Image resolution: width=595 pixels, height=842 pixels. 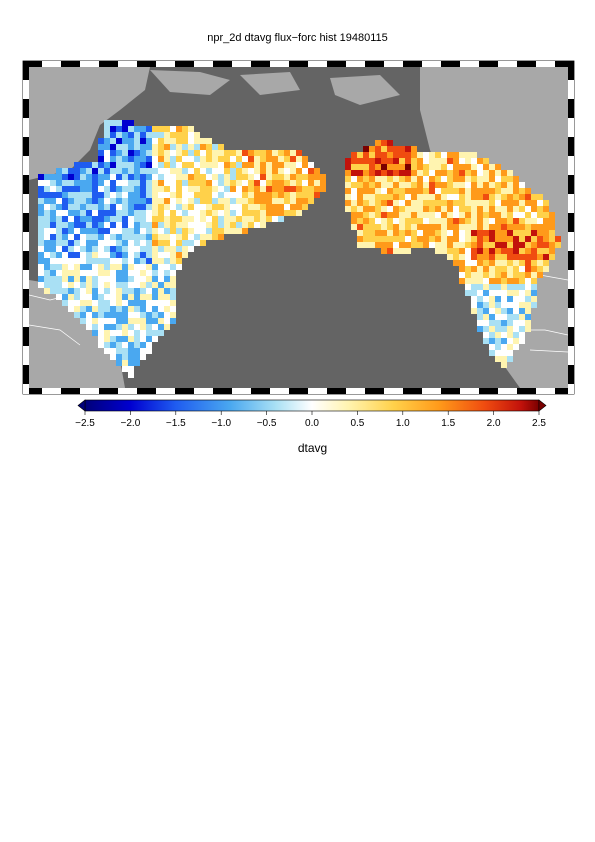 What do you see at coordinates (493, 423) in the screenshot?
I see `colorbar-tick-label: 2.0` at bounding box center [493, 423].